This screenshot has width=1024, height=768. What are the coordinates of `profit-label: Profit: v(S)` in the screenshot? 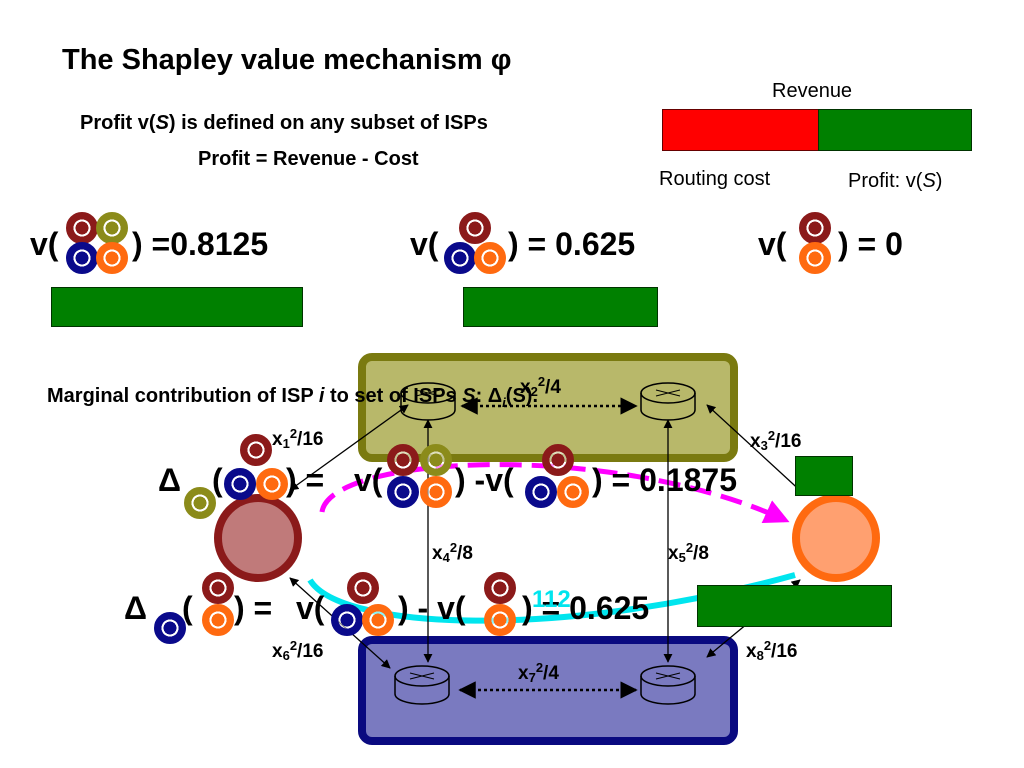 It's located at (895, 181).